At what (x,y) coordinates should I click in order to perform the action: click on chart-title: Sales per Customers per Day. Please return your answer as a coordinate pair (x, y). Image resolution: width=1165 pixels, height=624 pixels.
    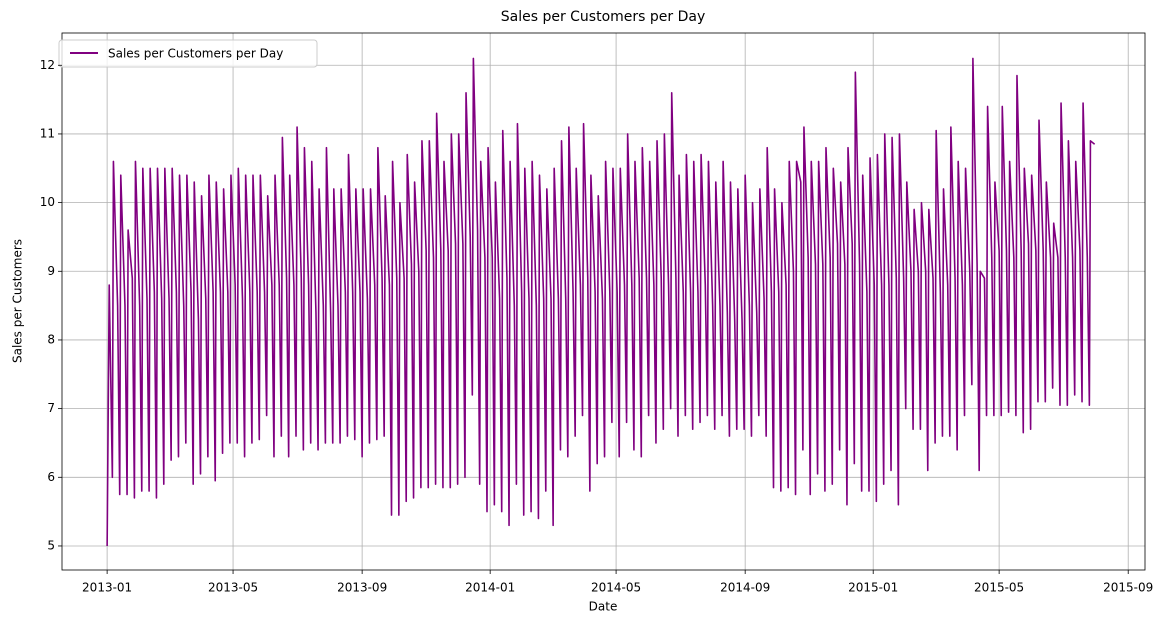
    Looking at the image, I should click on (603, 17).